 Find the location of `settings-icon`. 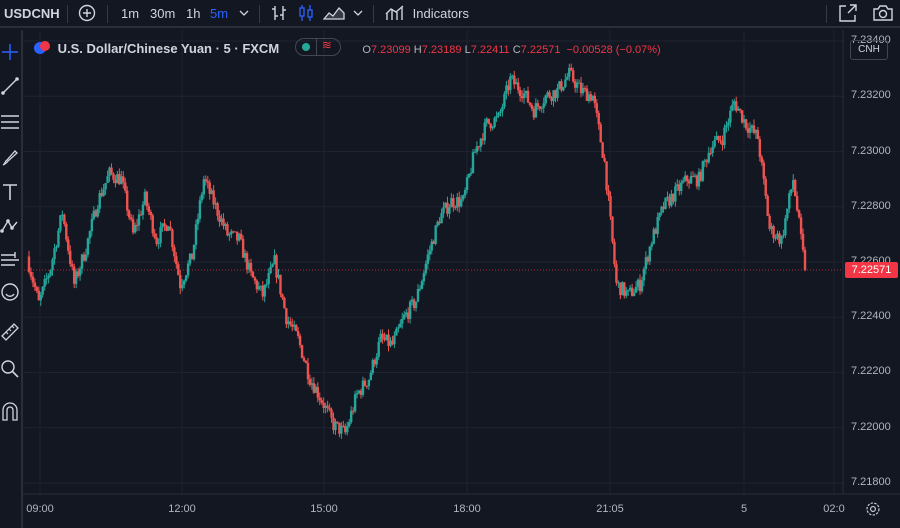

settings-icon is located at coordinates (873, 509).